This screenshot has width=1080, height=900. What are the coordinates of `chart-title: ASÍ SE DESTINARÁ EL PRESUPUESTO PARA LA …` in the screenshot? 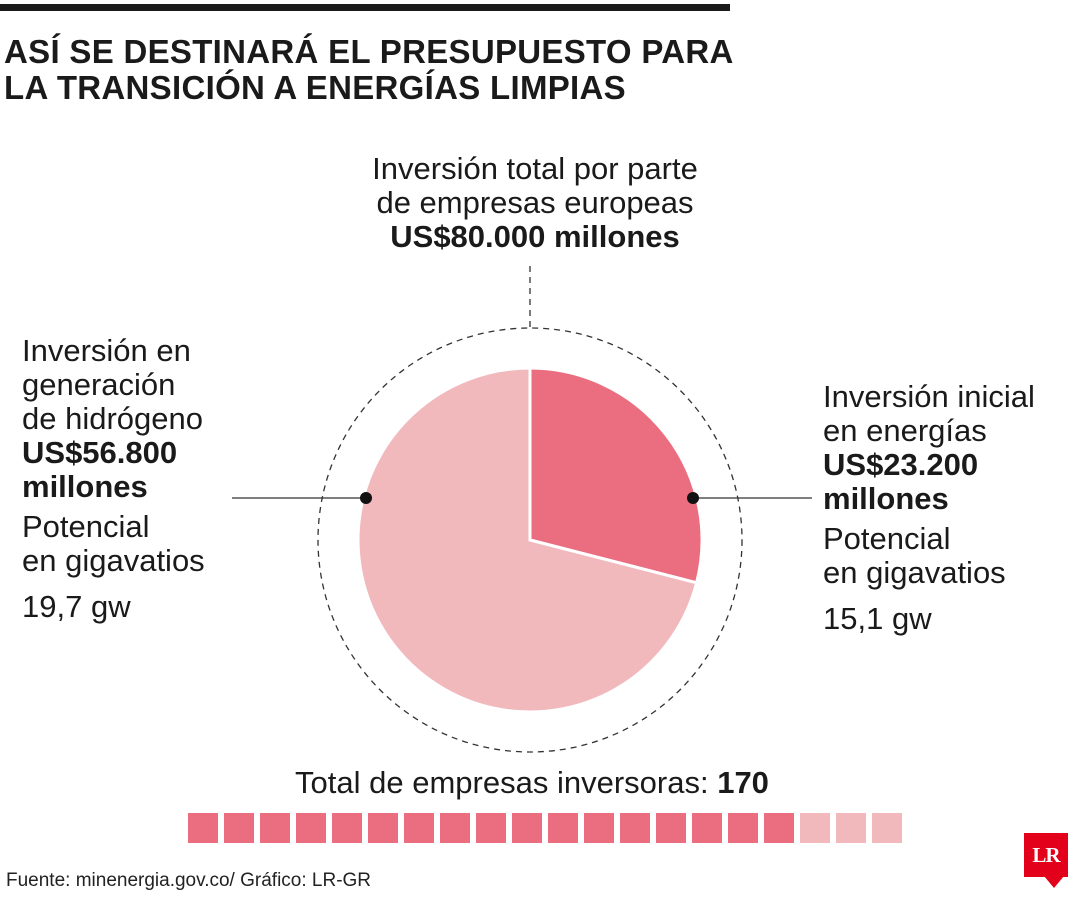 It's located at (384, 70).